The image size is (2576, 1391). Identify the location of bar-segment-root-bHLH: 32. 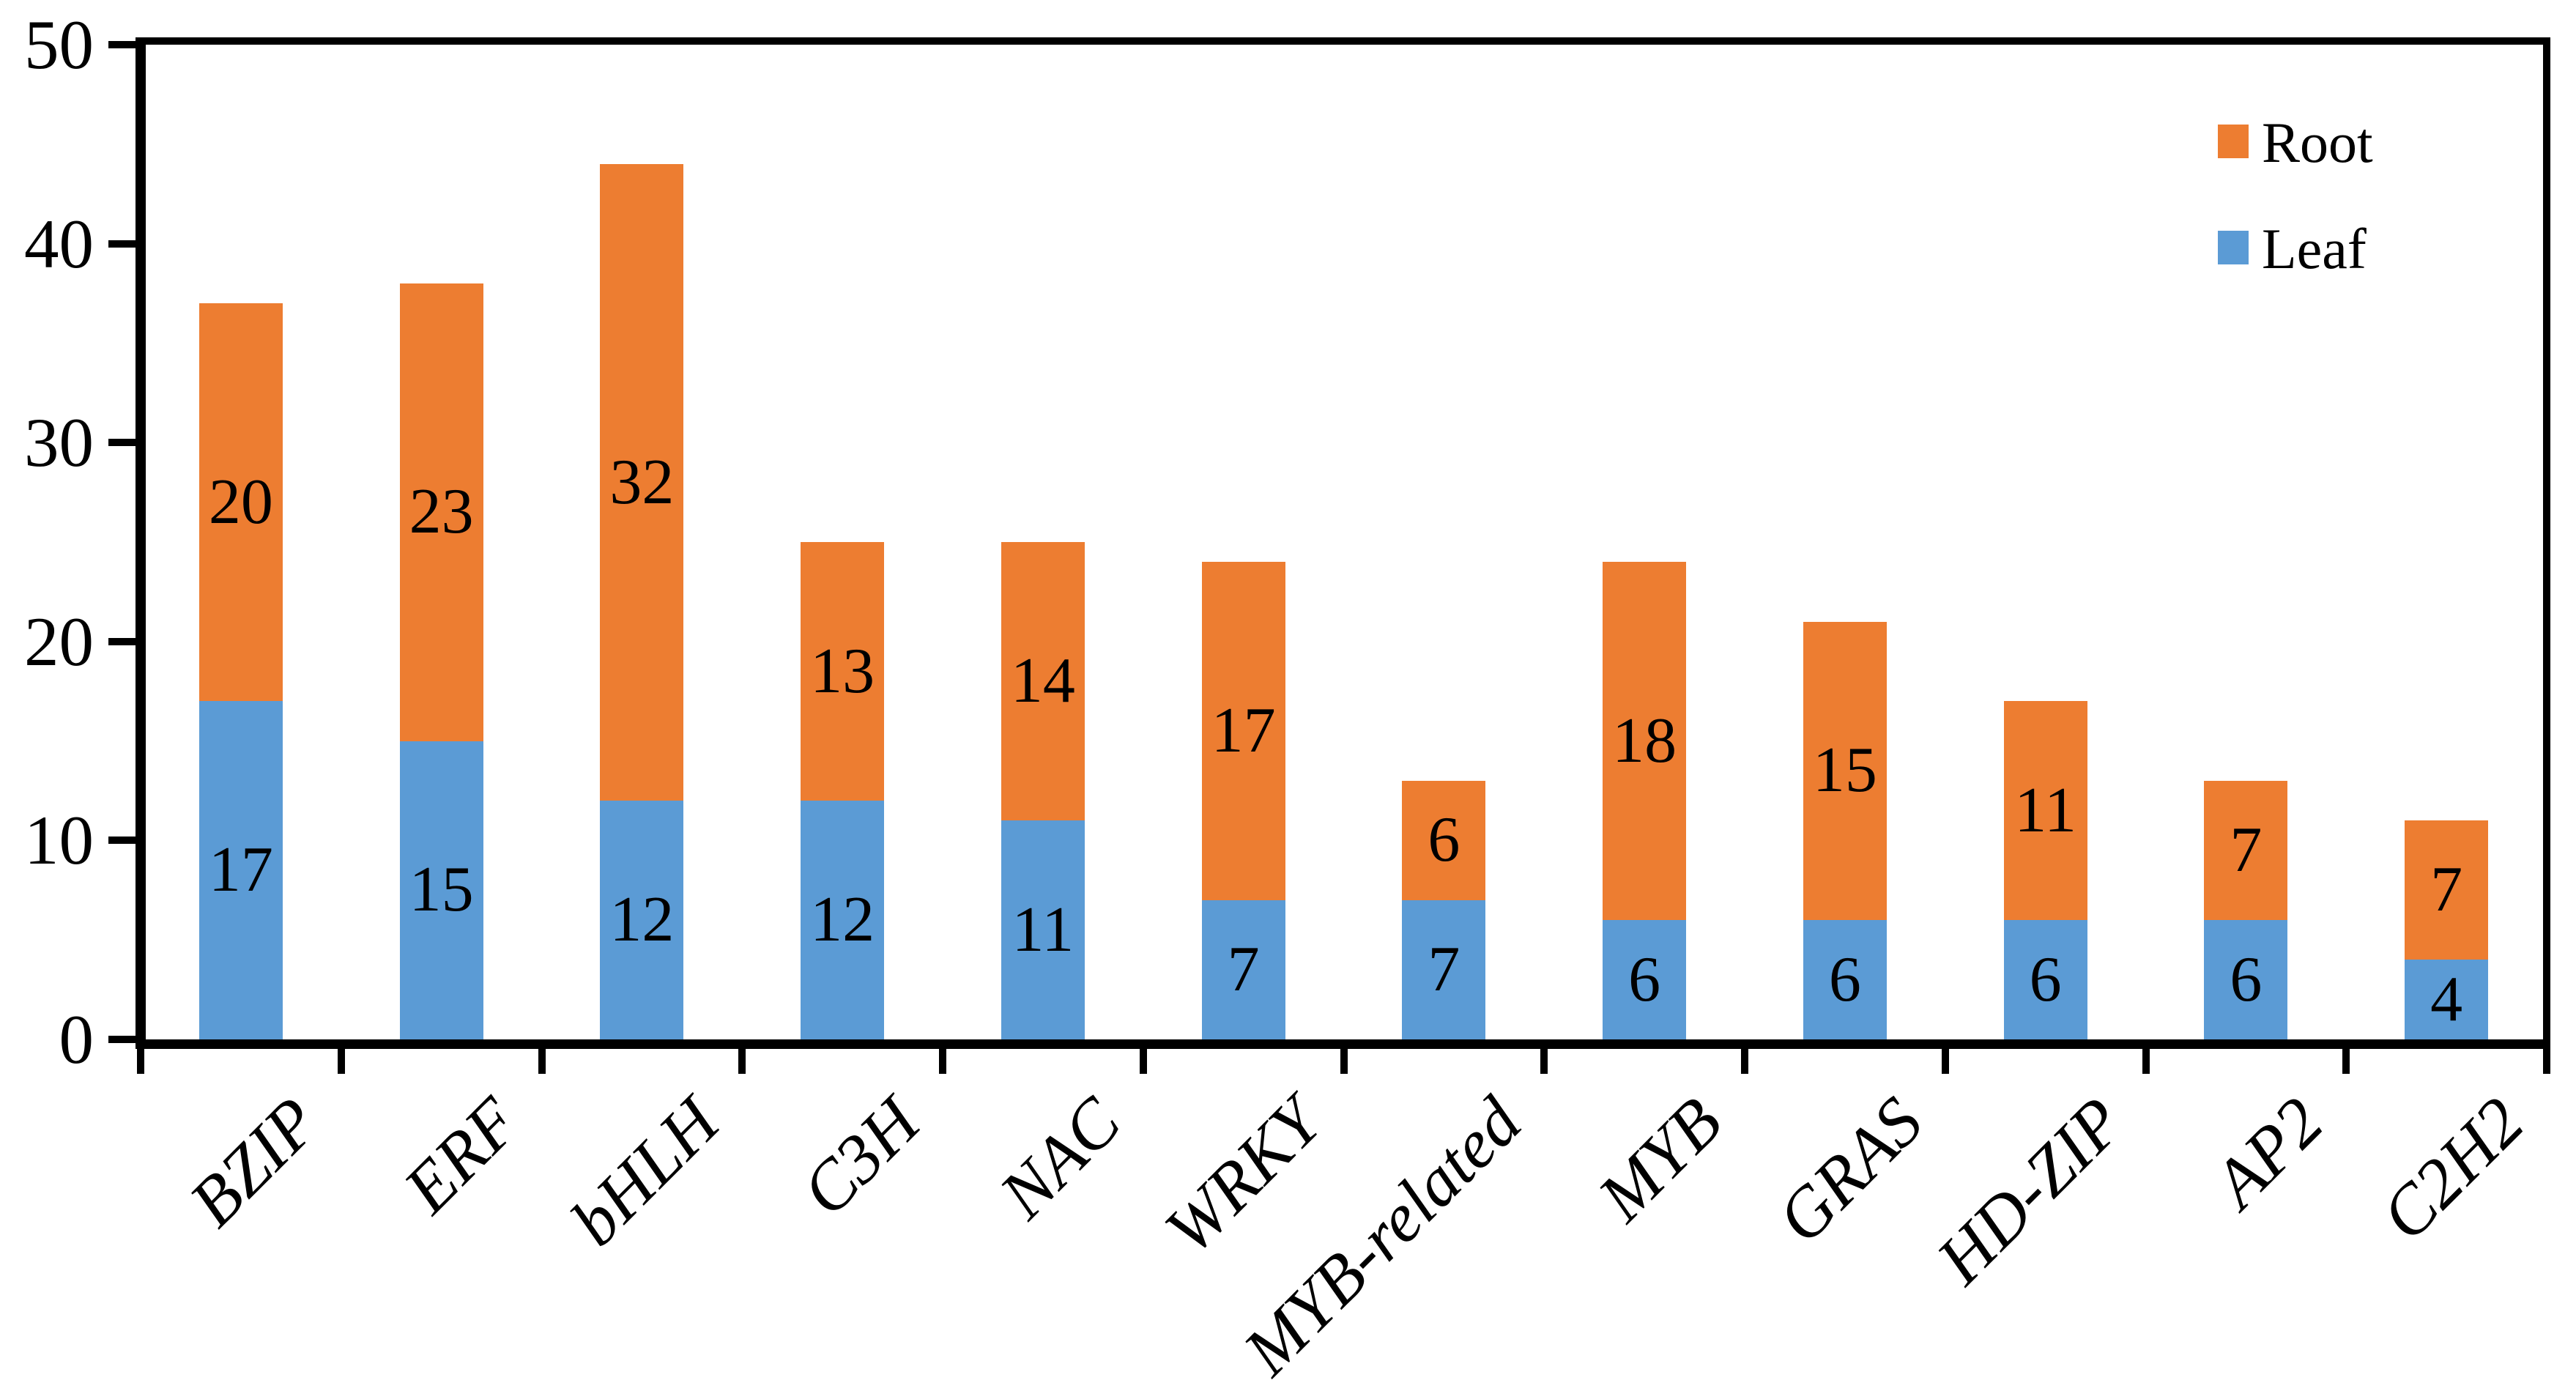
(642, 482).